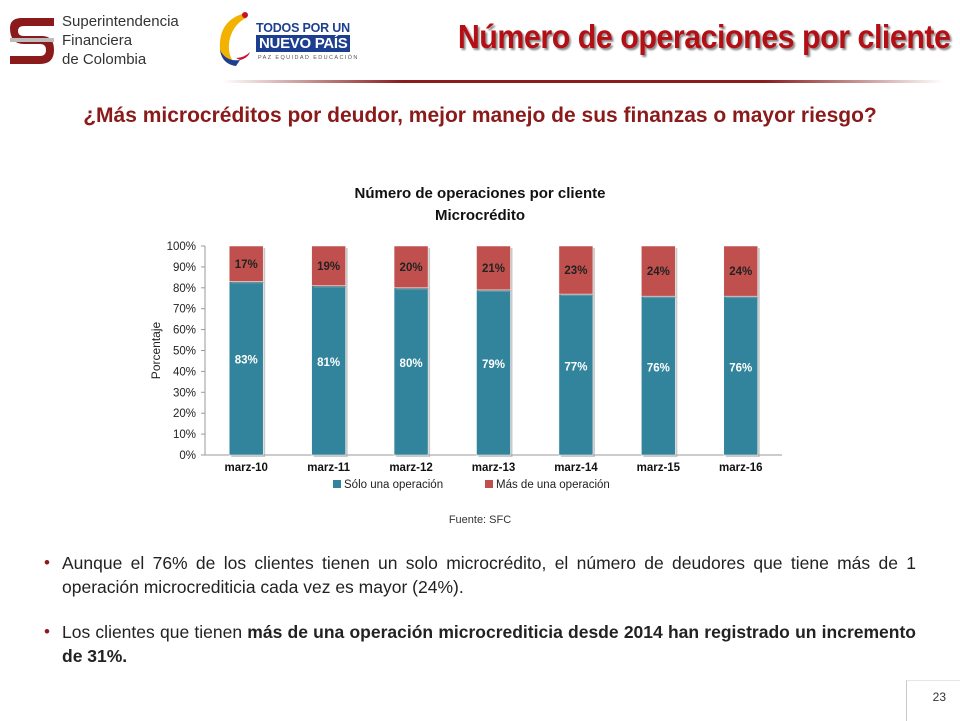  What do you see at coordinates (120, 21) in the screenshot?
I see `sfc-logo-line: Superintendencia` at bounding box center [120, 21].